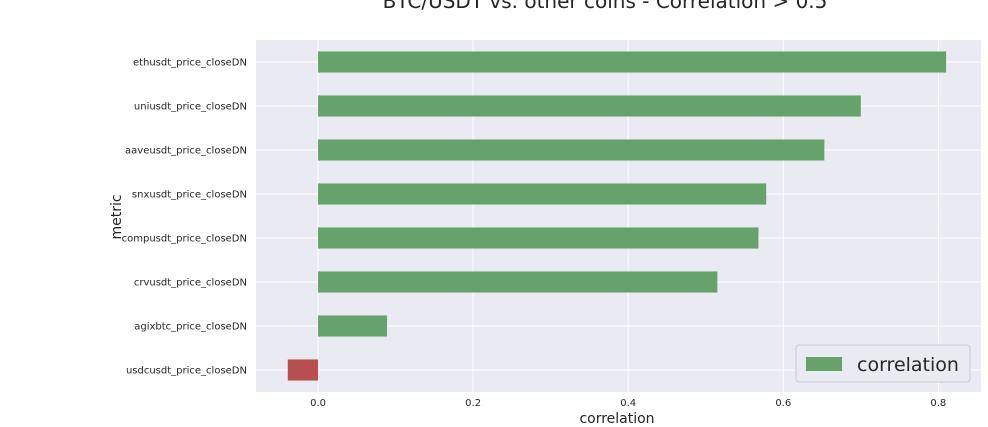 The height and width of the screenshot is (427, 988). What do you see at coordinates (783, 403) in the screenshot?
I see `x-tick-label: 0.6` at bounding box center [783, 403].